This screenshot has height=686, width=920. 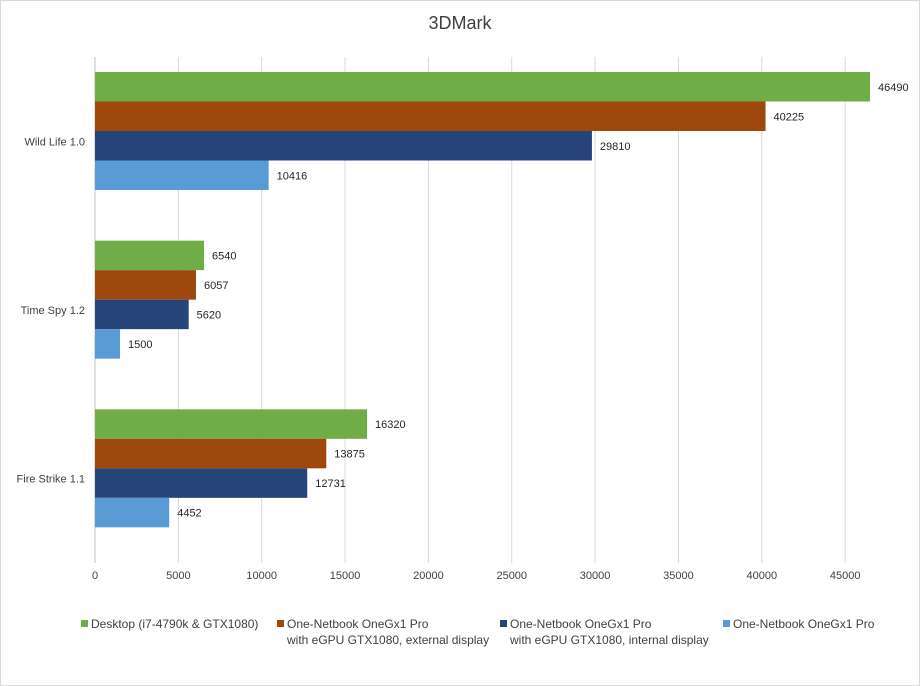 I want to click on x-tick-label: 35000, so click(x=678, y=576).